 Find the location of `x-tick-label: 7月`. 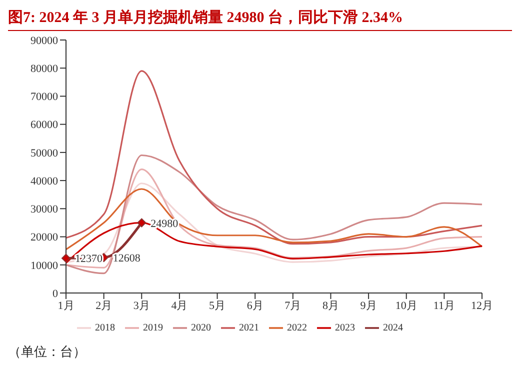

x-tick-label: 7月 is located at coordinates (293, 306).